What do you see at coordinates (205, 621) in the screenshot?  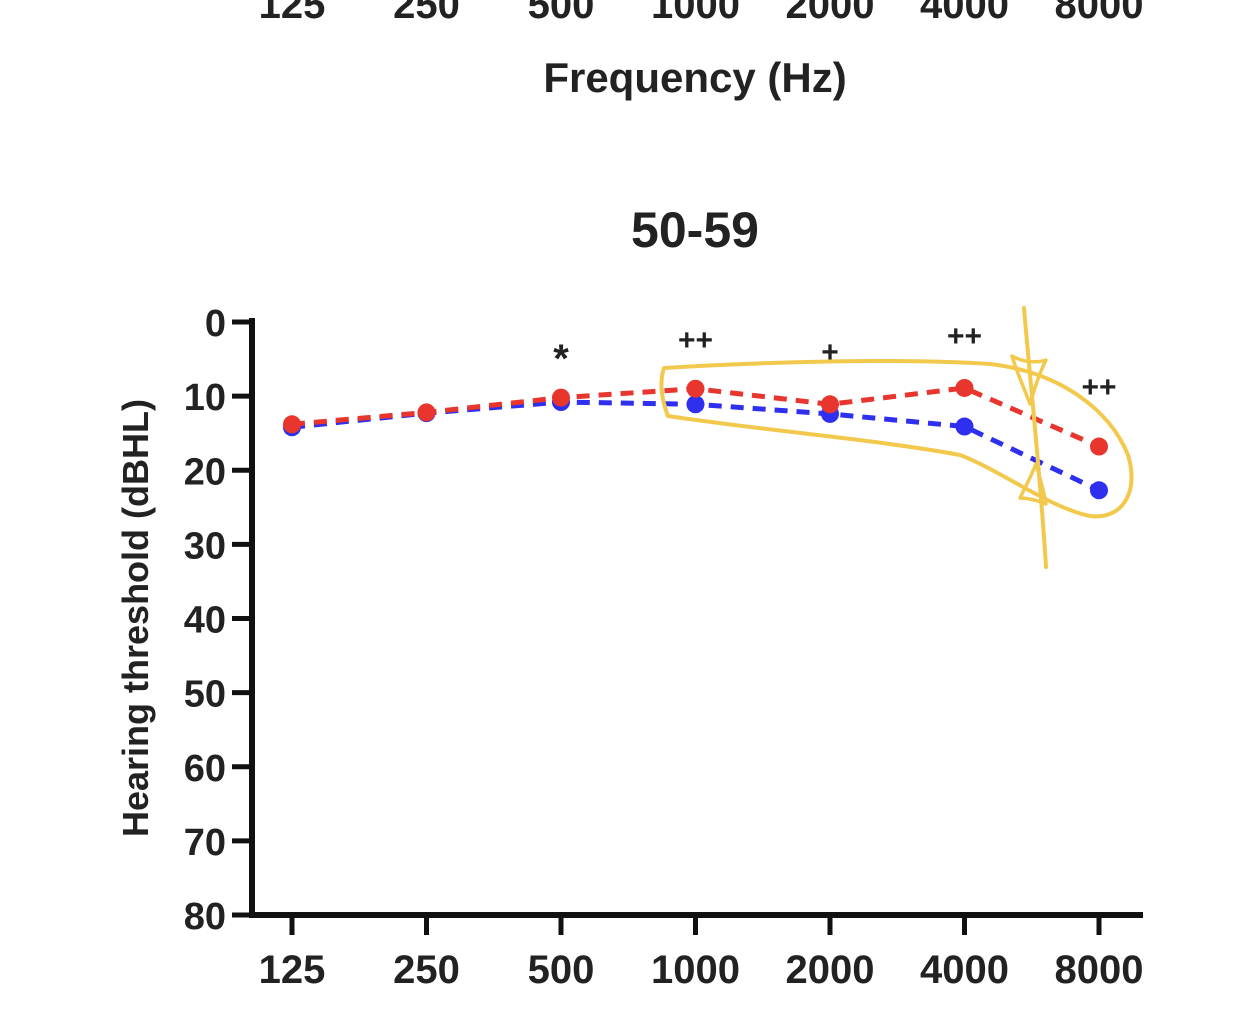 I see `y-tick-label: 40` at bounding box center [205, 621].